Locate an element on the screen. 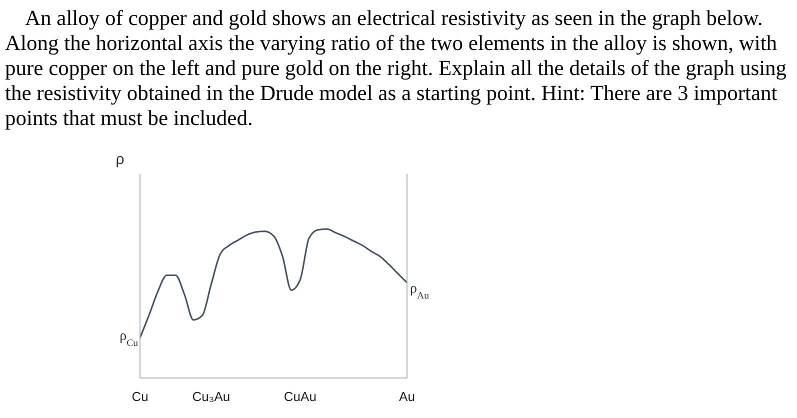  x-tick-label: Cu is located at coordinates (140, 396).